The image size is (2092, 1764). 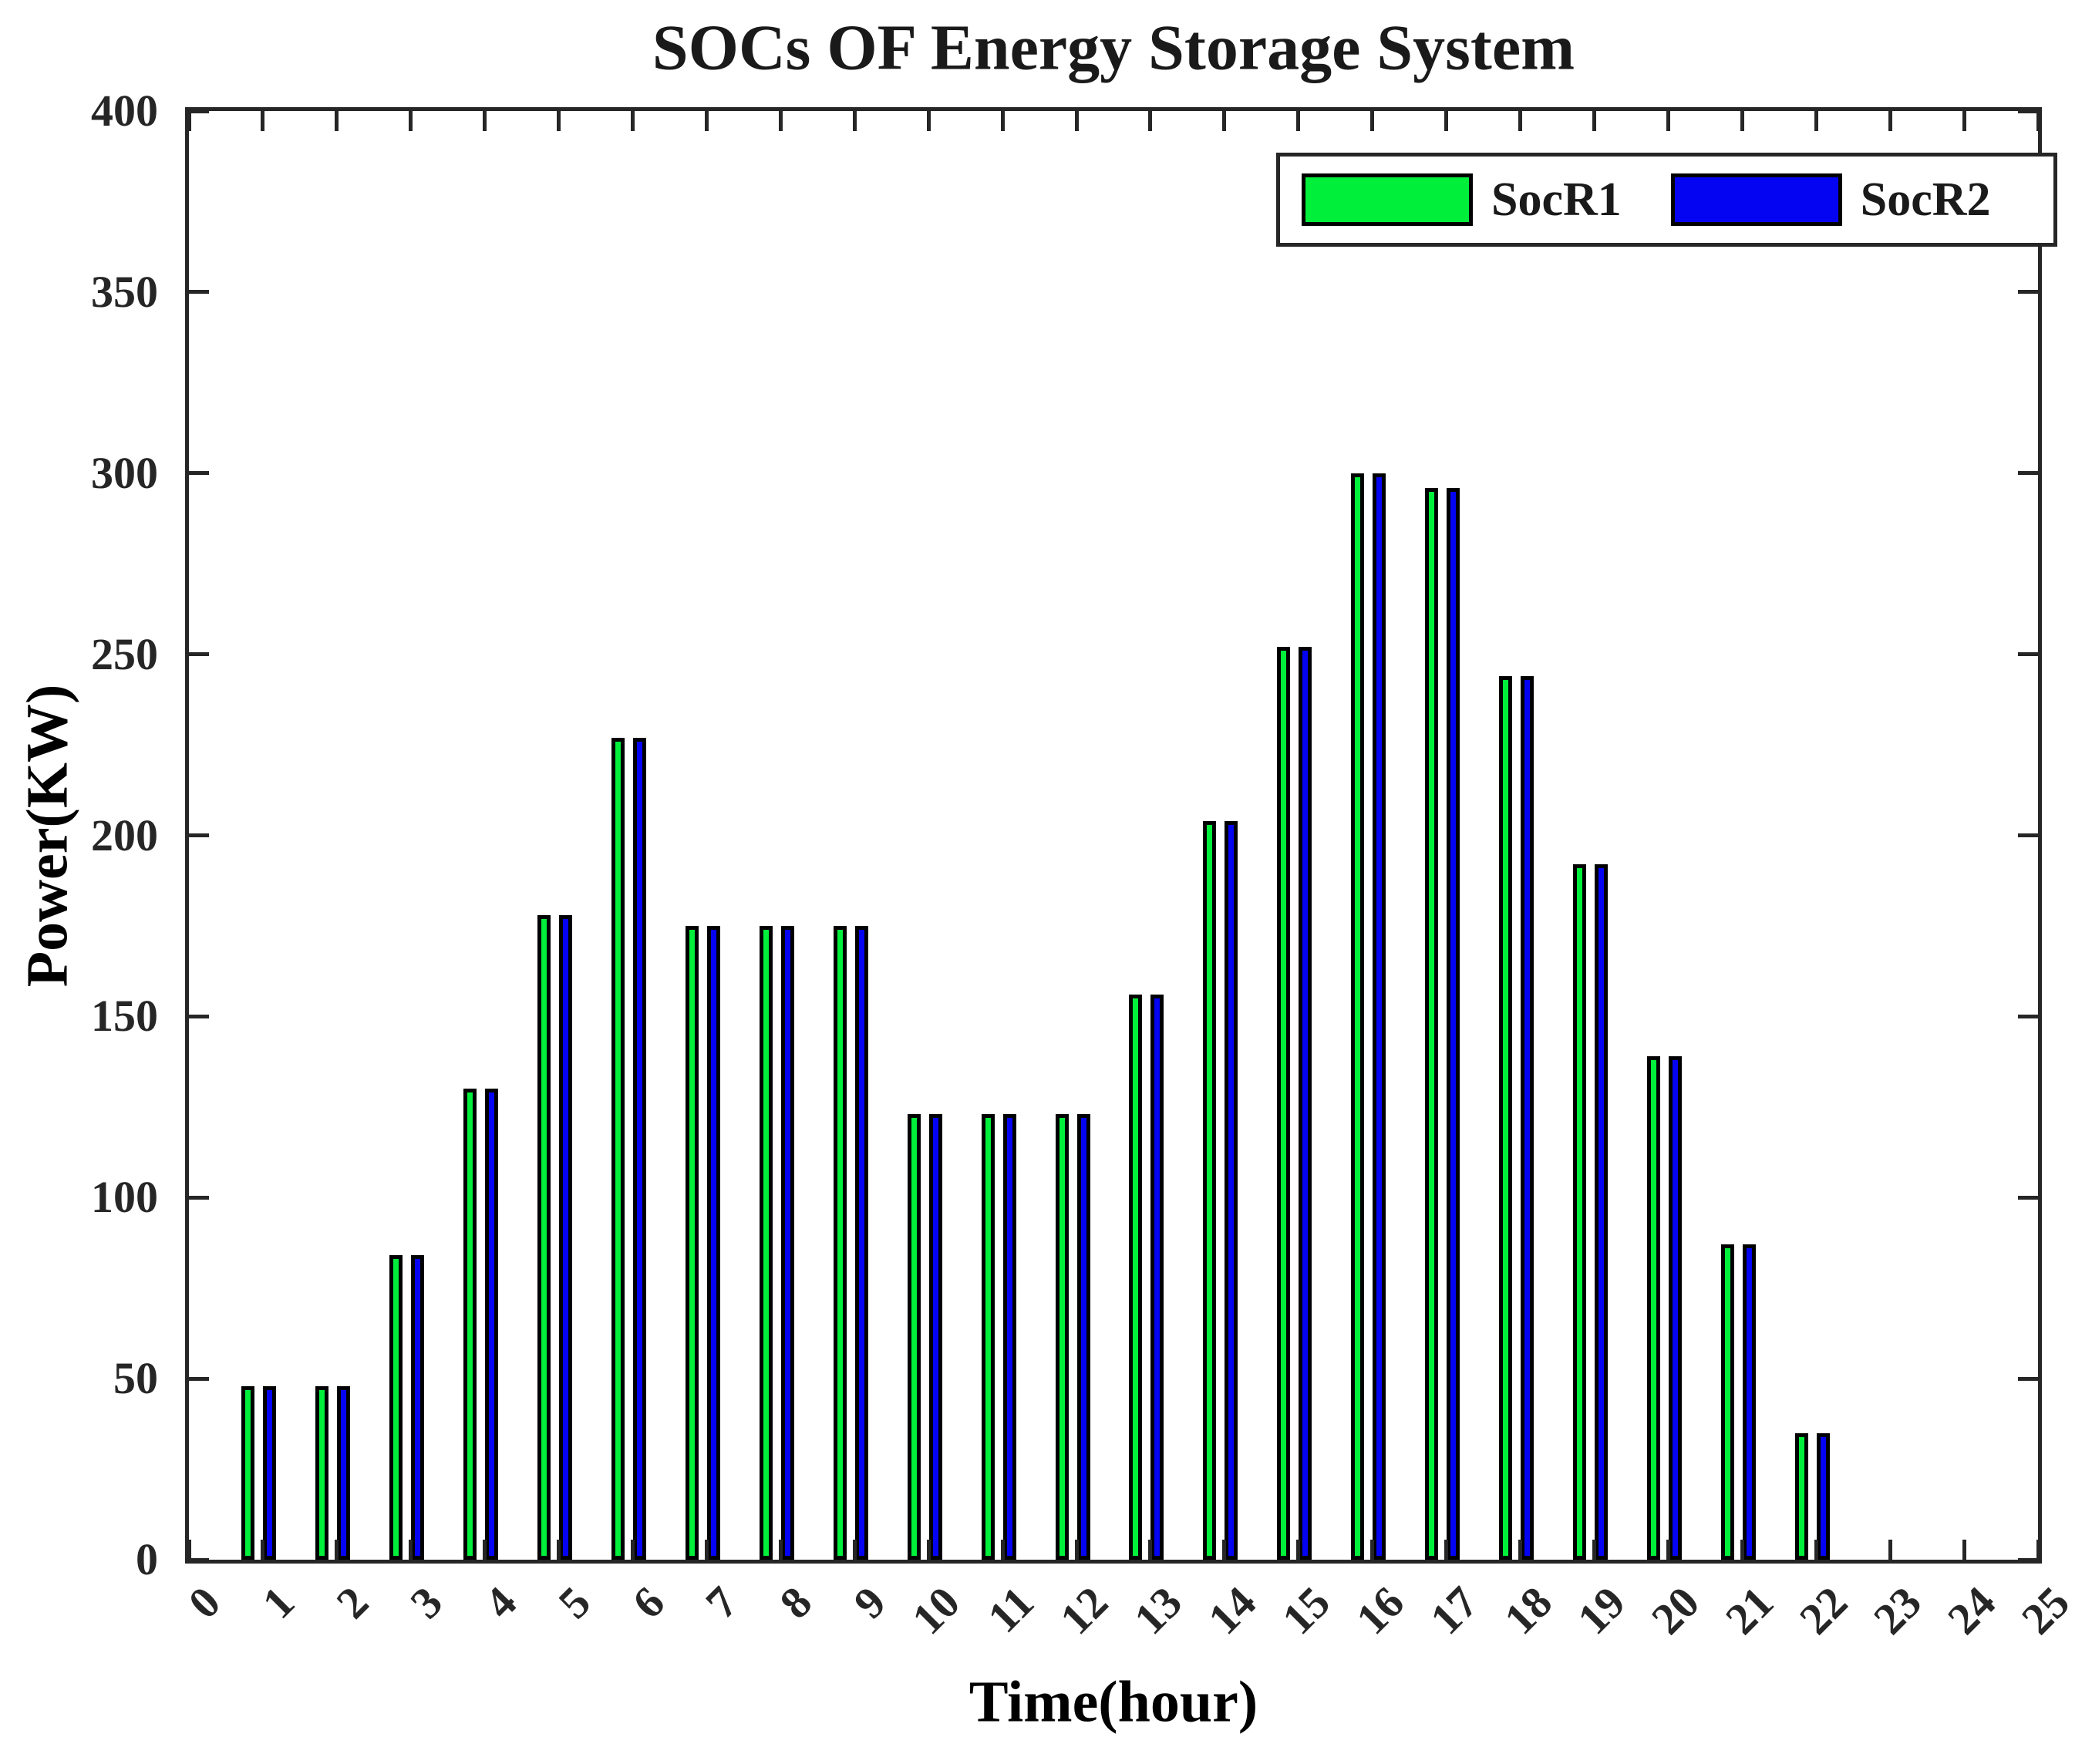 What do you see at coordinates (125, 111) in the screenshot?
I see `y-tick-label-400: 400` at bounding box center [125, 111].